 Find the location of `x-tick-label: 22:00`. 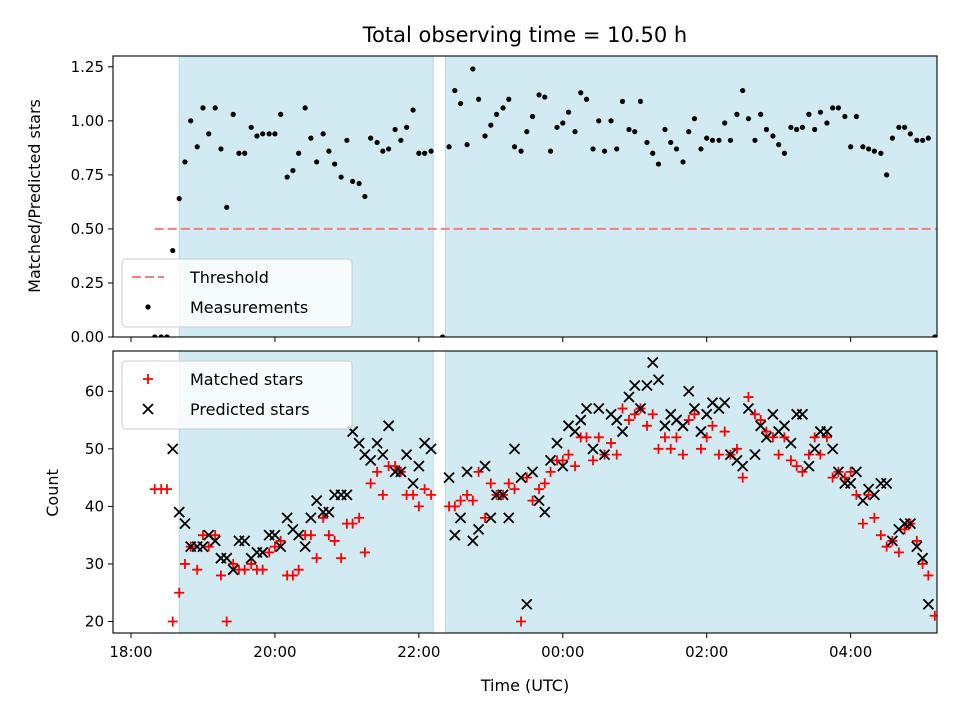

x-tick-label: 22:00 is located at coordinates (418, 652).